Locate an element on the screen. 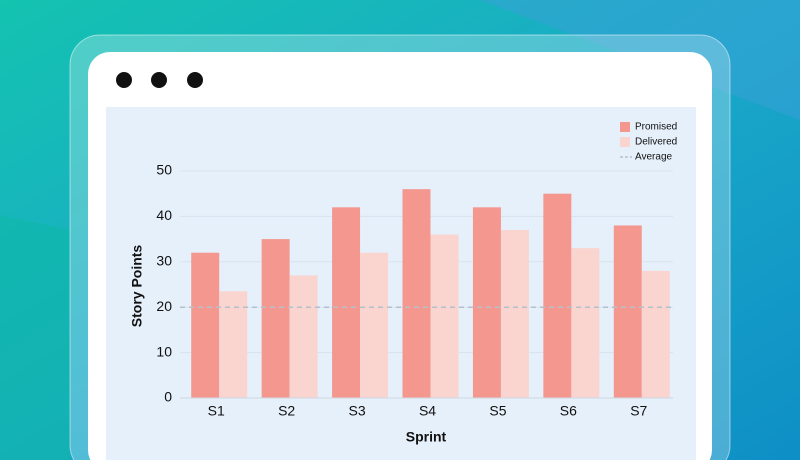  x-tick-label: S4 is located at coordinates (427, 411).